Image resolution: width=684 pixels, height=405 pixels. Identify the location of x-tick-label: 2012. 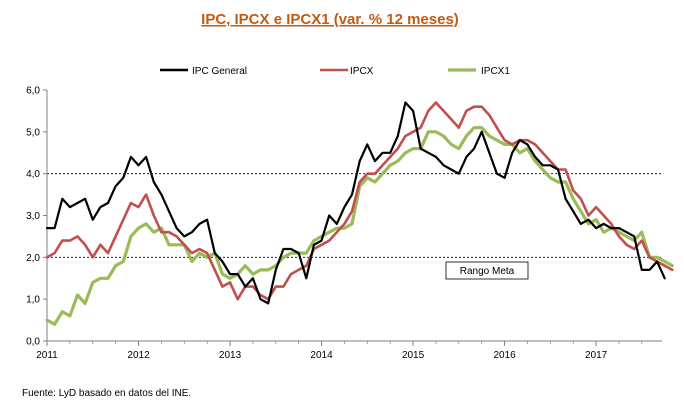
(138, 355).